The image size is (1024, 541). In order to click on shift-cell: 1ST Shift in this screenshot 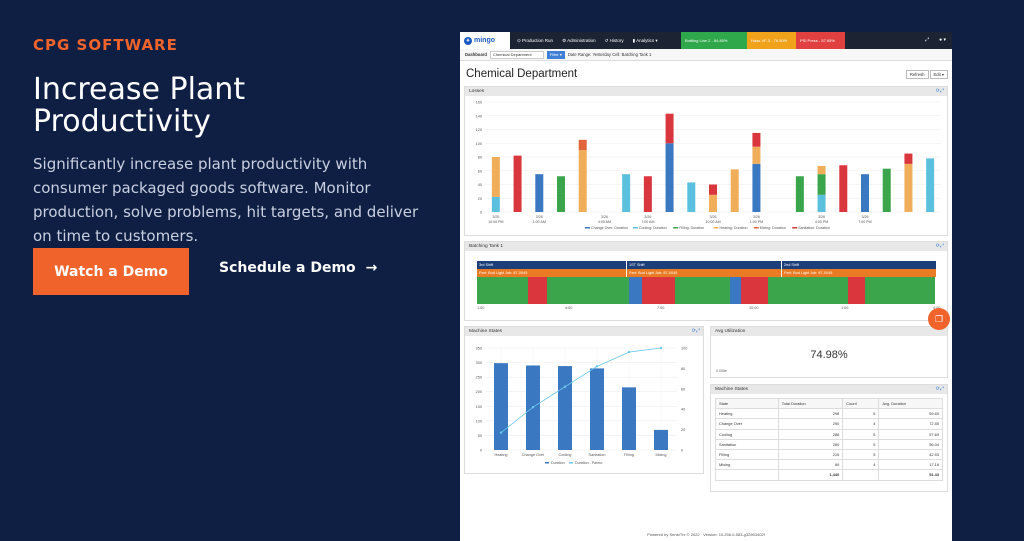, I will do `click(704, 265)`.